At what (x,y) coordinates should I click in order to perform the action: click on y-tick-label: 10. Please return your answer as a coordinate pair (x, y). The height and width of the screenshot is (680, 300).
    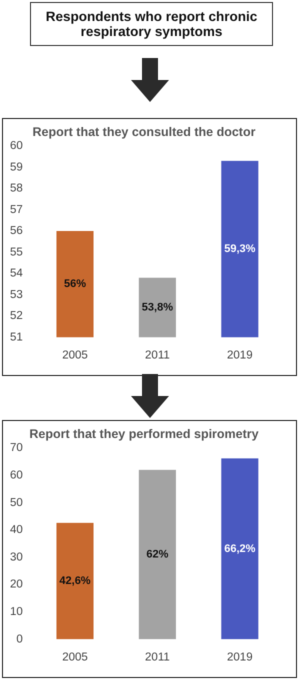
    Looking at the image, I should click on (16, 612).